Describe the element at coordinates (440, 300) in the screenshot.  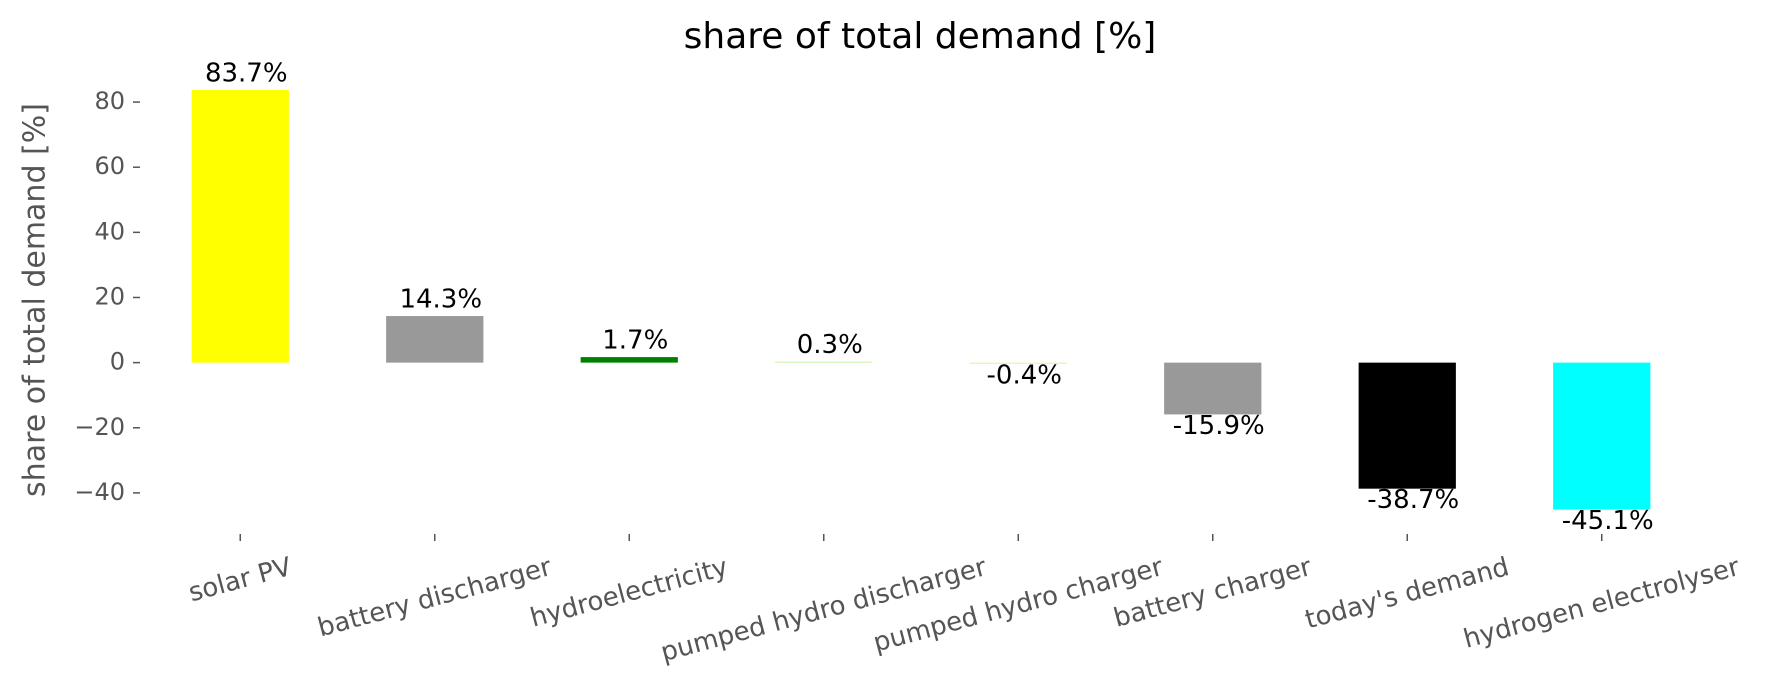
I see `value-label: 14.3%` at that location.